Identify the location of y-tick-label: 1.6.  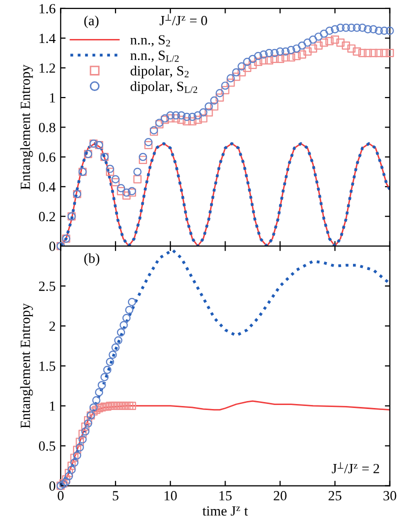
(48, 9).